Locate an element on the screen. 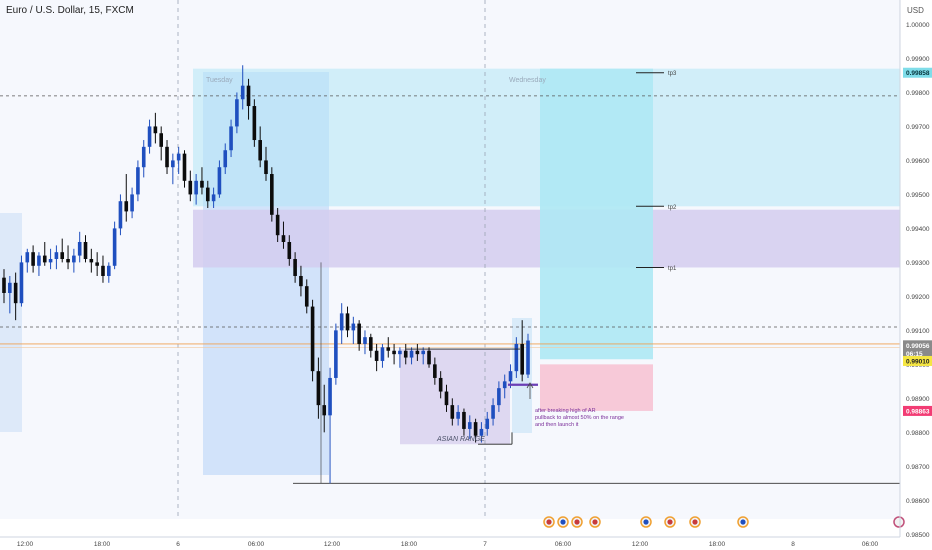 The image size is (932, 550). tp1-label: tp1 is located at coordinates (672, 269).